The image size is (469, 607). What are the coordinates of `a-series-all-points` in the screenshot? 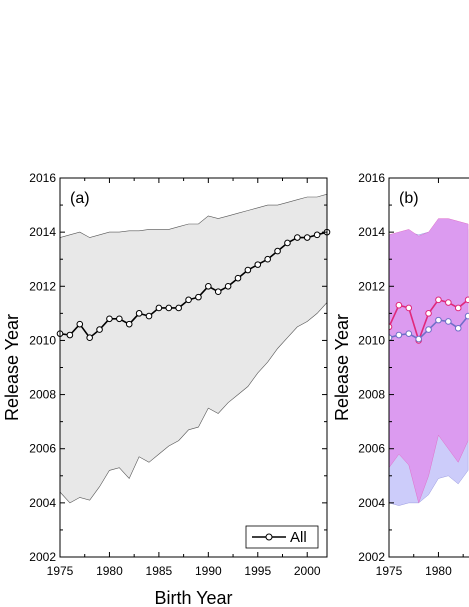 It's located at (193, 285).